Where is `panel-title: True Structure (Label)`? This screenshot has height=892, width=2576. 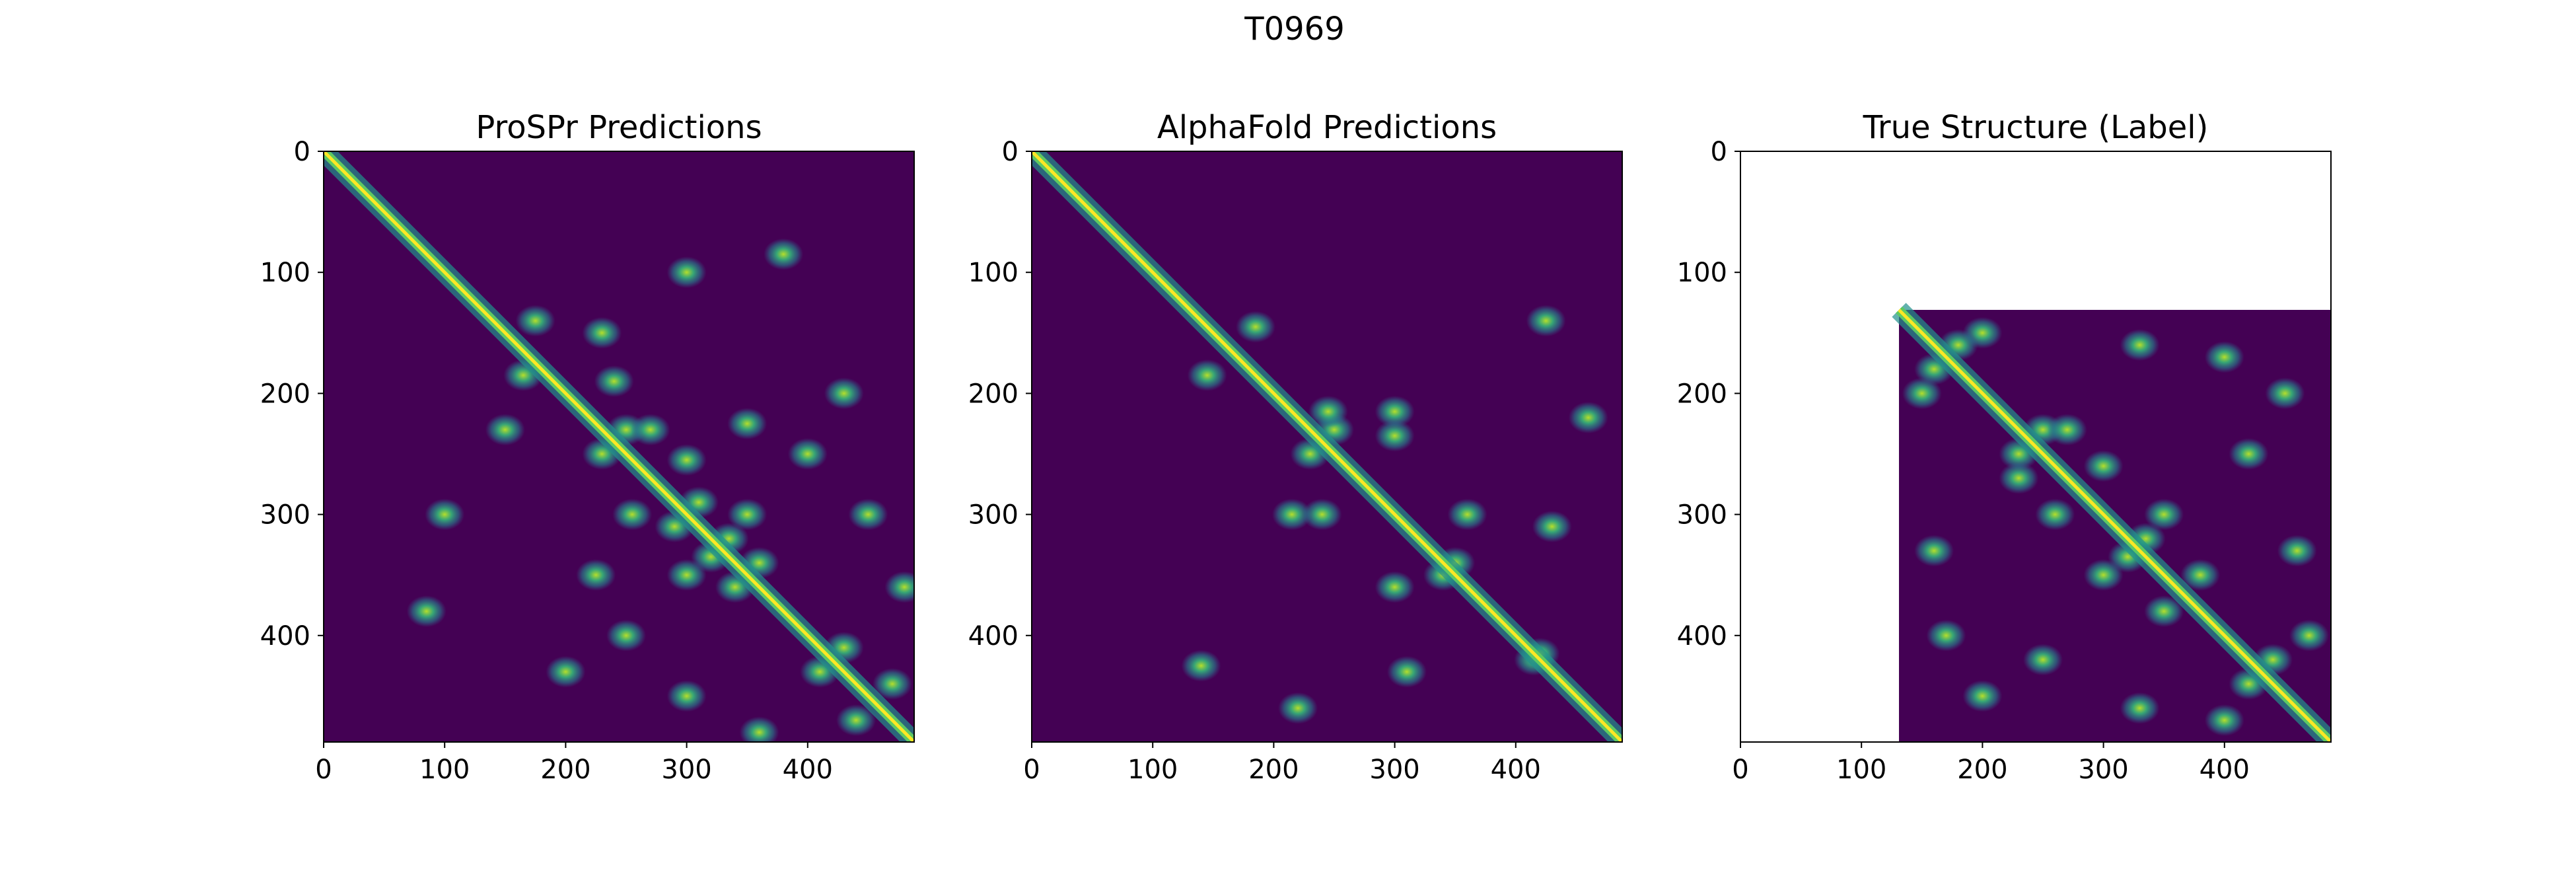 panel-title: True Structure (Label) is located at coordinates (2036, 127).